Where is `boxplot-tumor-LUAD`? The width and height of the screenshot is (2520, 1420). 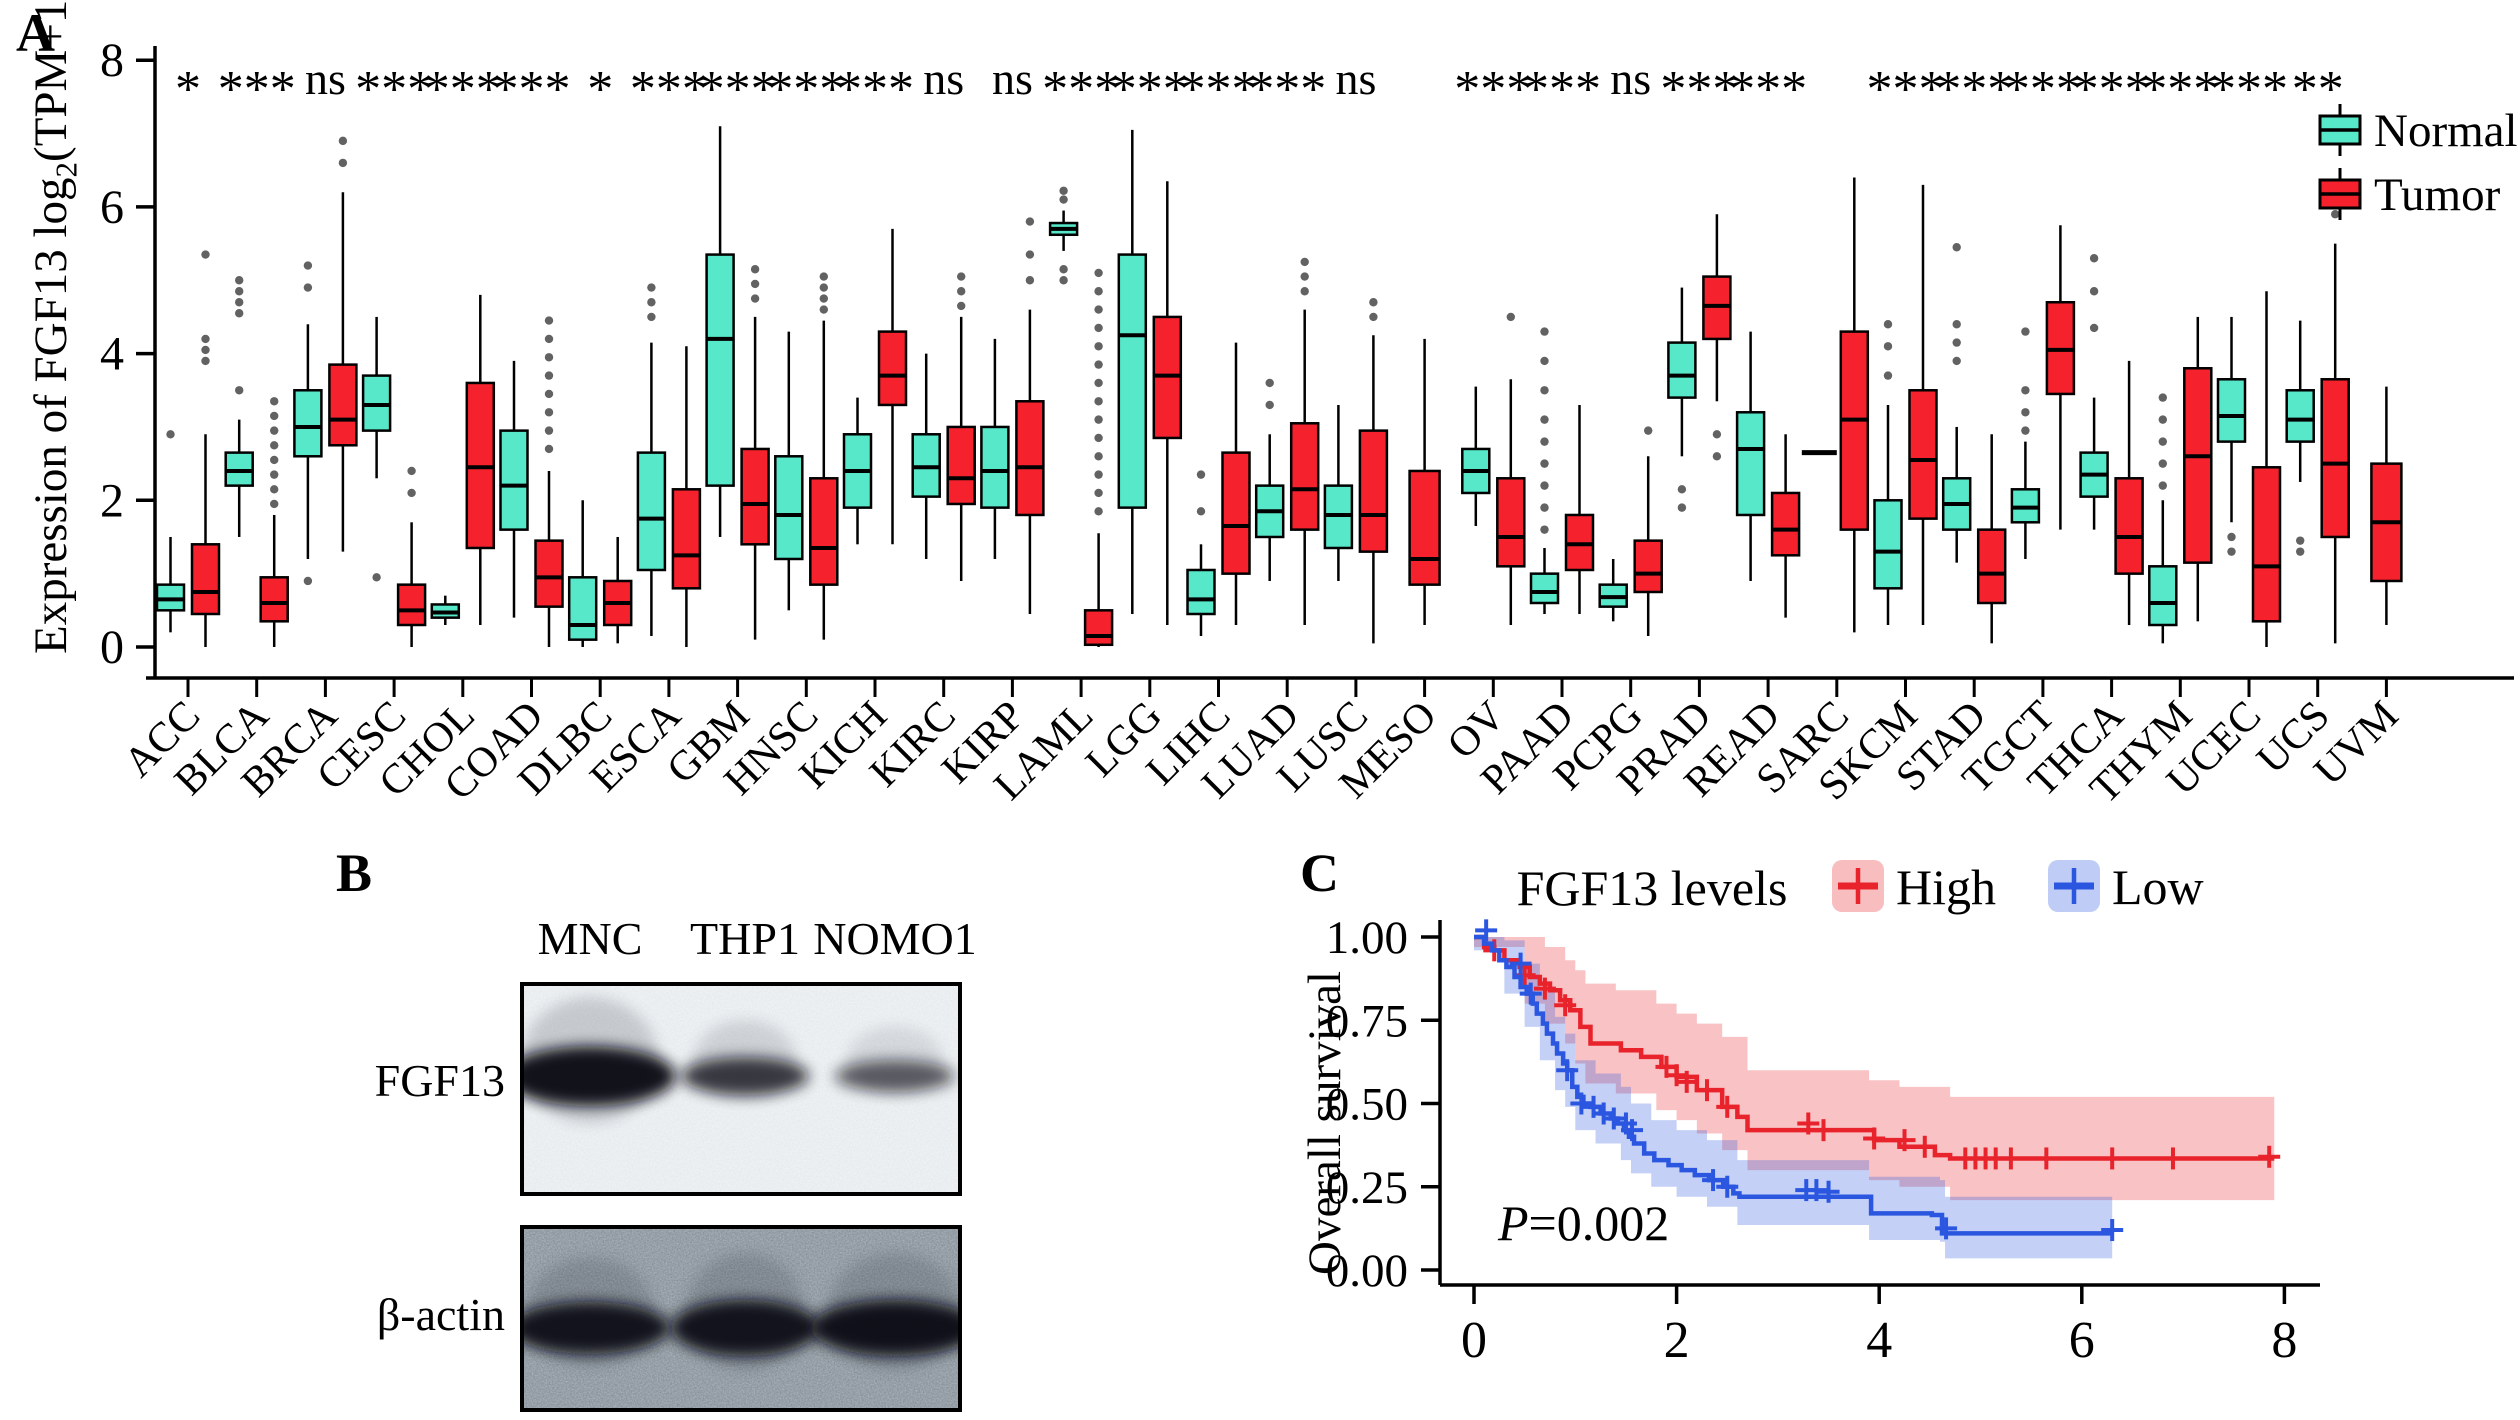
boxplot-tumor-LUAD is located at coordinates (1304, 441).